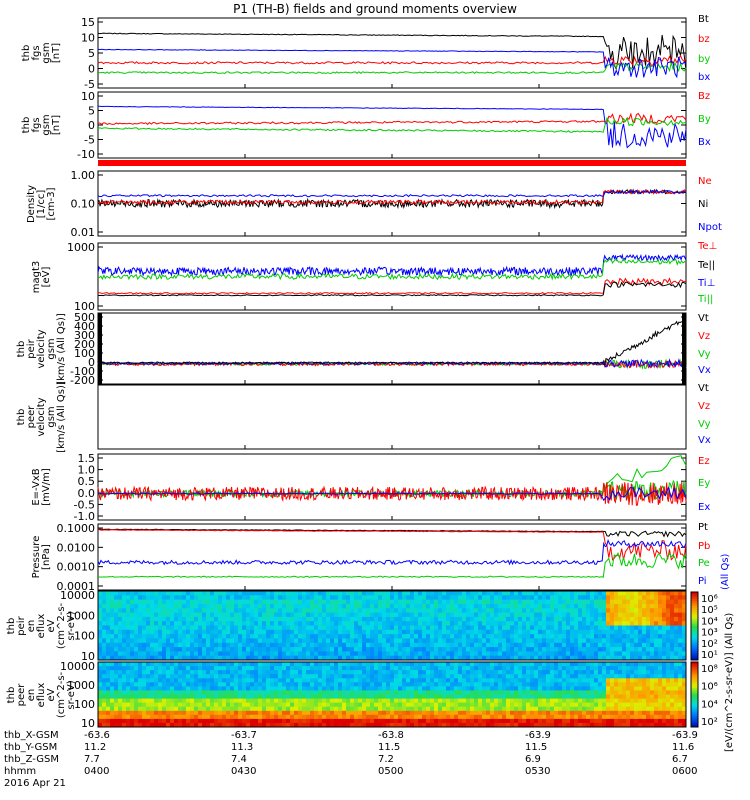 The image size is (750, 800). I want to click on colorbar-cell, so click(694, 659).